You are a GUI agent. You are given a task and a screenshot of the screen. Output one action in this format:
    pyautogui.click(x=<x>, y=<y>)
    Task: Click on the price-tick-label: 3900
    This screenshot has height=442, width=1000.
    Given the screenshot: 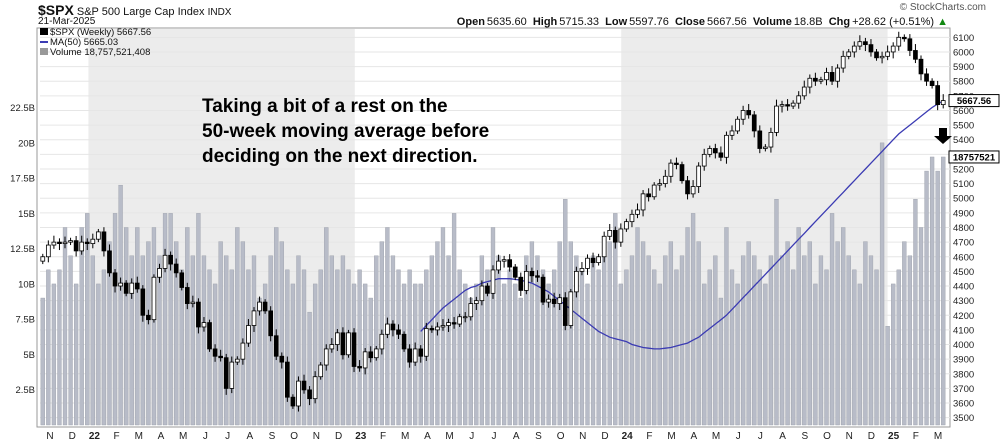 What is the action you would take?
    pyautogui.click(x=963, y=360)
    